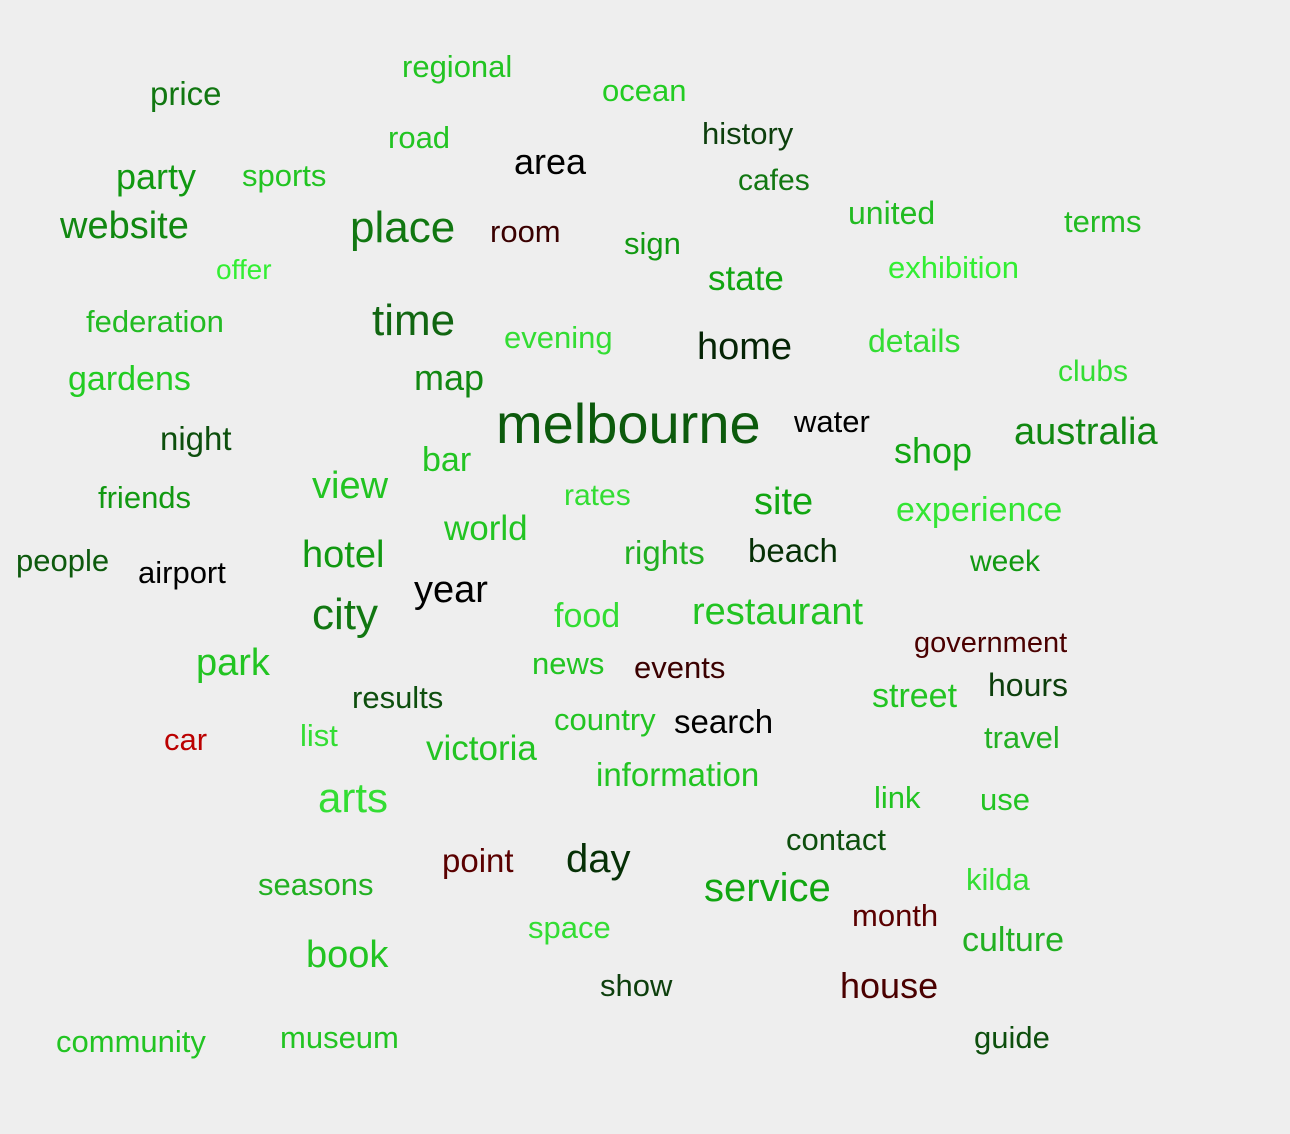  I want to click on word-search: search, so click(724, 722).